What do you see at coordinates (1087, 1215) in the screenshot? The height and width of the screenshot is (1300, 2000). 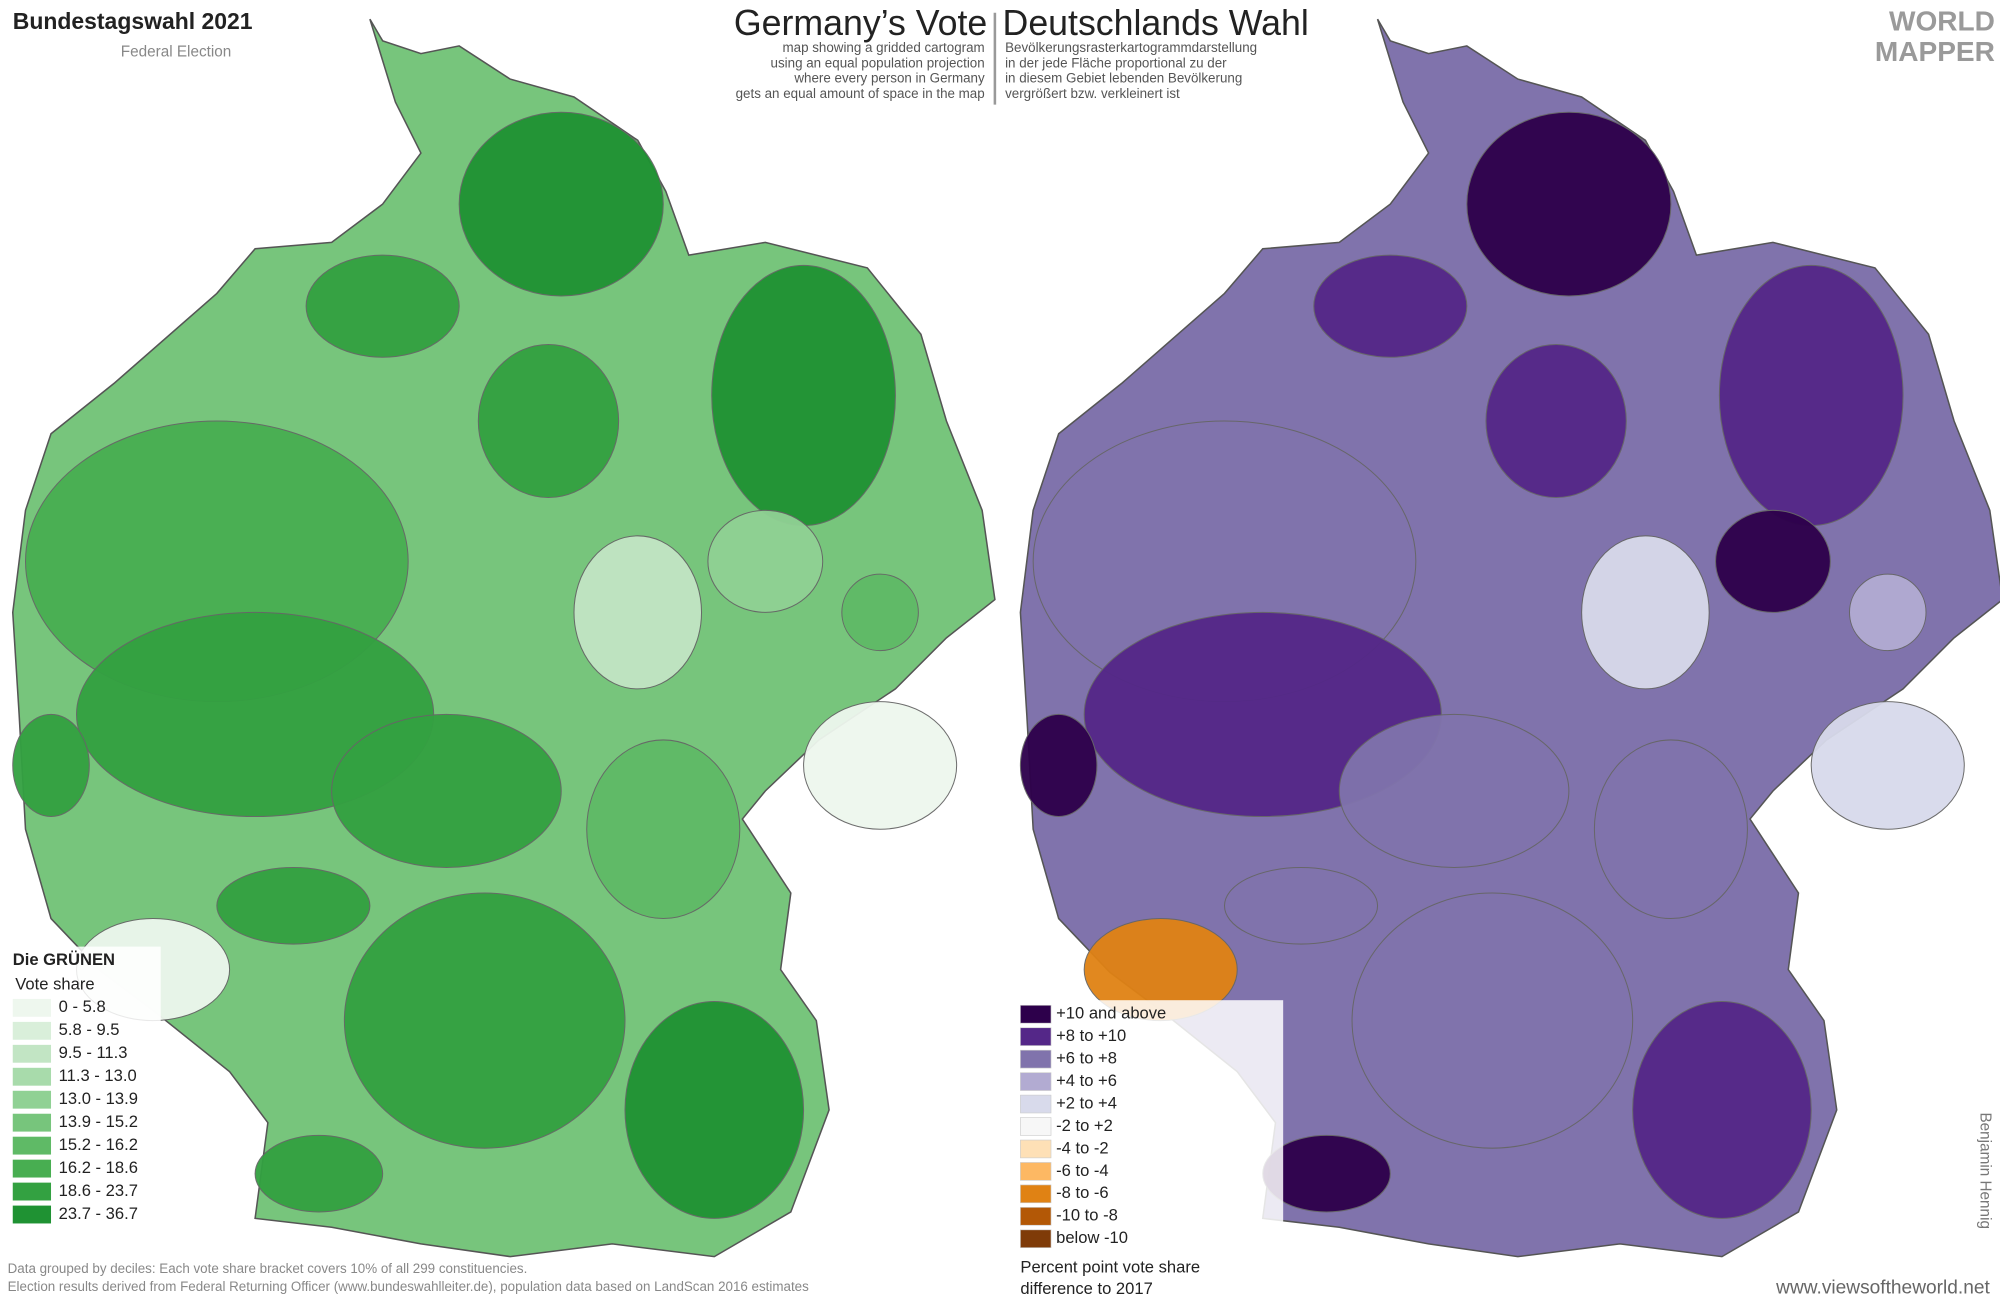 I see `legend-label: -10 to -8` at bounding box center [1087, 1215].